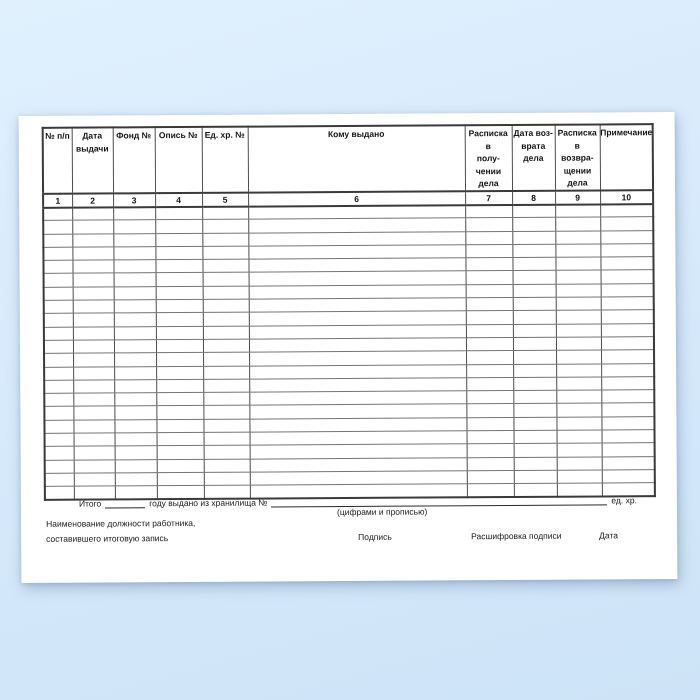 This screenshot has width=700, height=700. I want to click on column-header-receipt-returned: Расписка в возвра- щении дела, so click(577, 157).